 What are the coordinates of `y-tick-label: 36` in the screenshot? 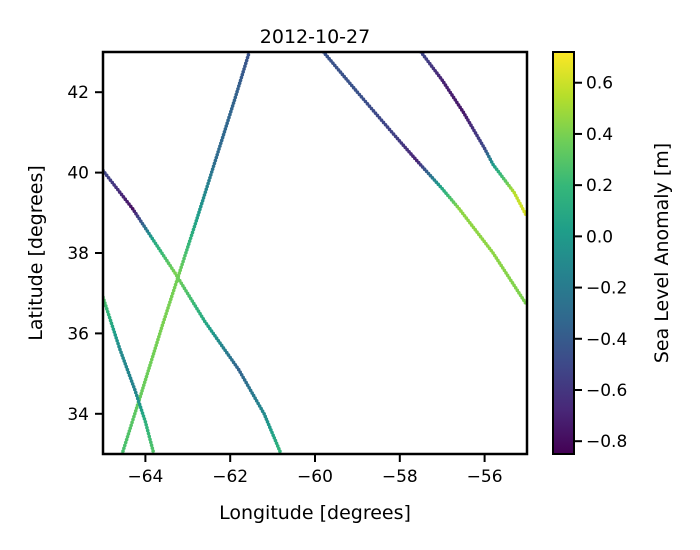 It's located at (78, 334).